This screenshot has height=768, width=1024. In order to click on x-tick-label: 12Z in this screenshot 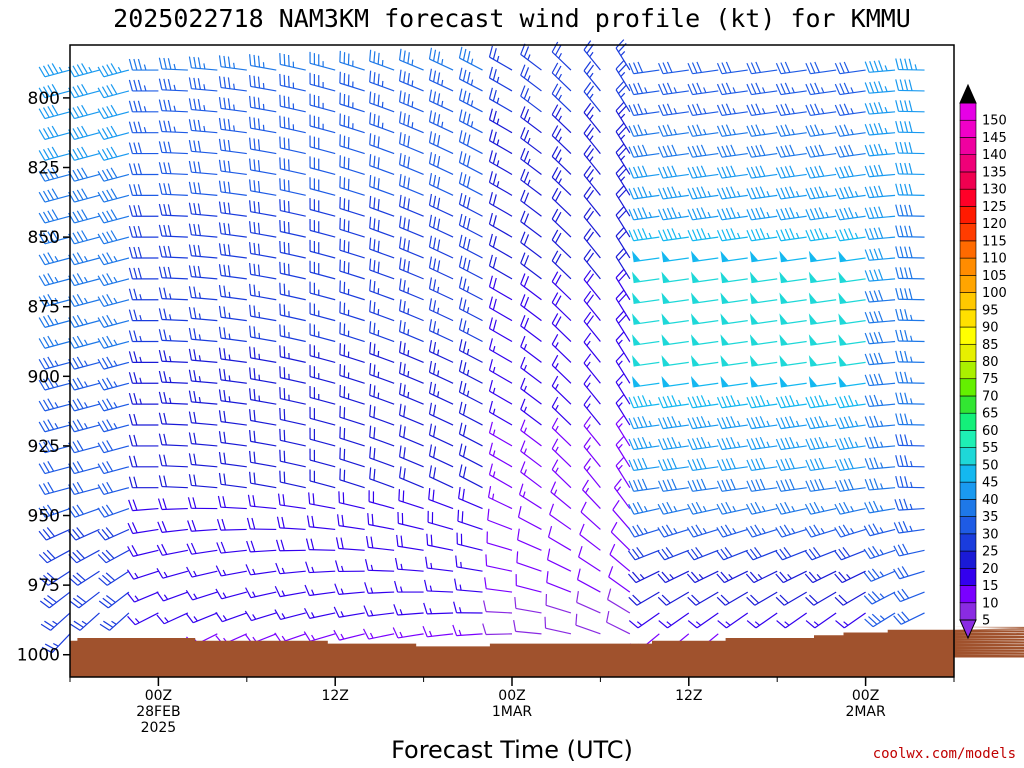, I will do `click(688, 696)`.